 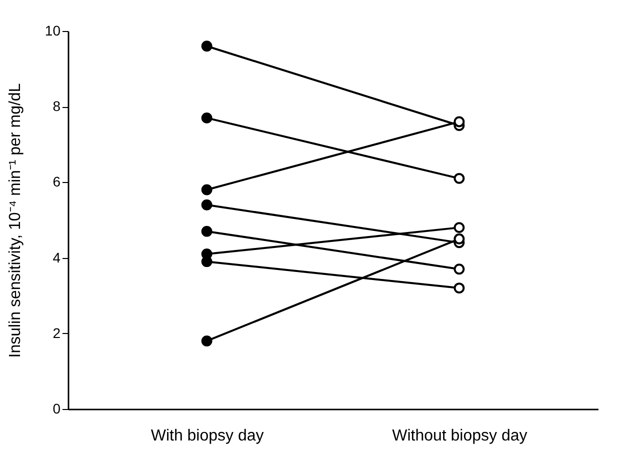 What do you see at coordinates (15, 220) in the screenshot?
I see `y-axis-title: Insulin sensitivity, 10⁻⁴ min⁻¹ per mg/dL` at bounding box center [15, 220].